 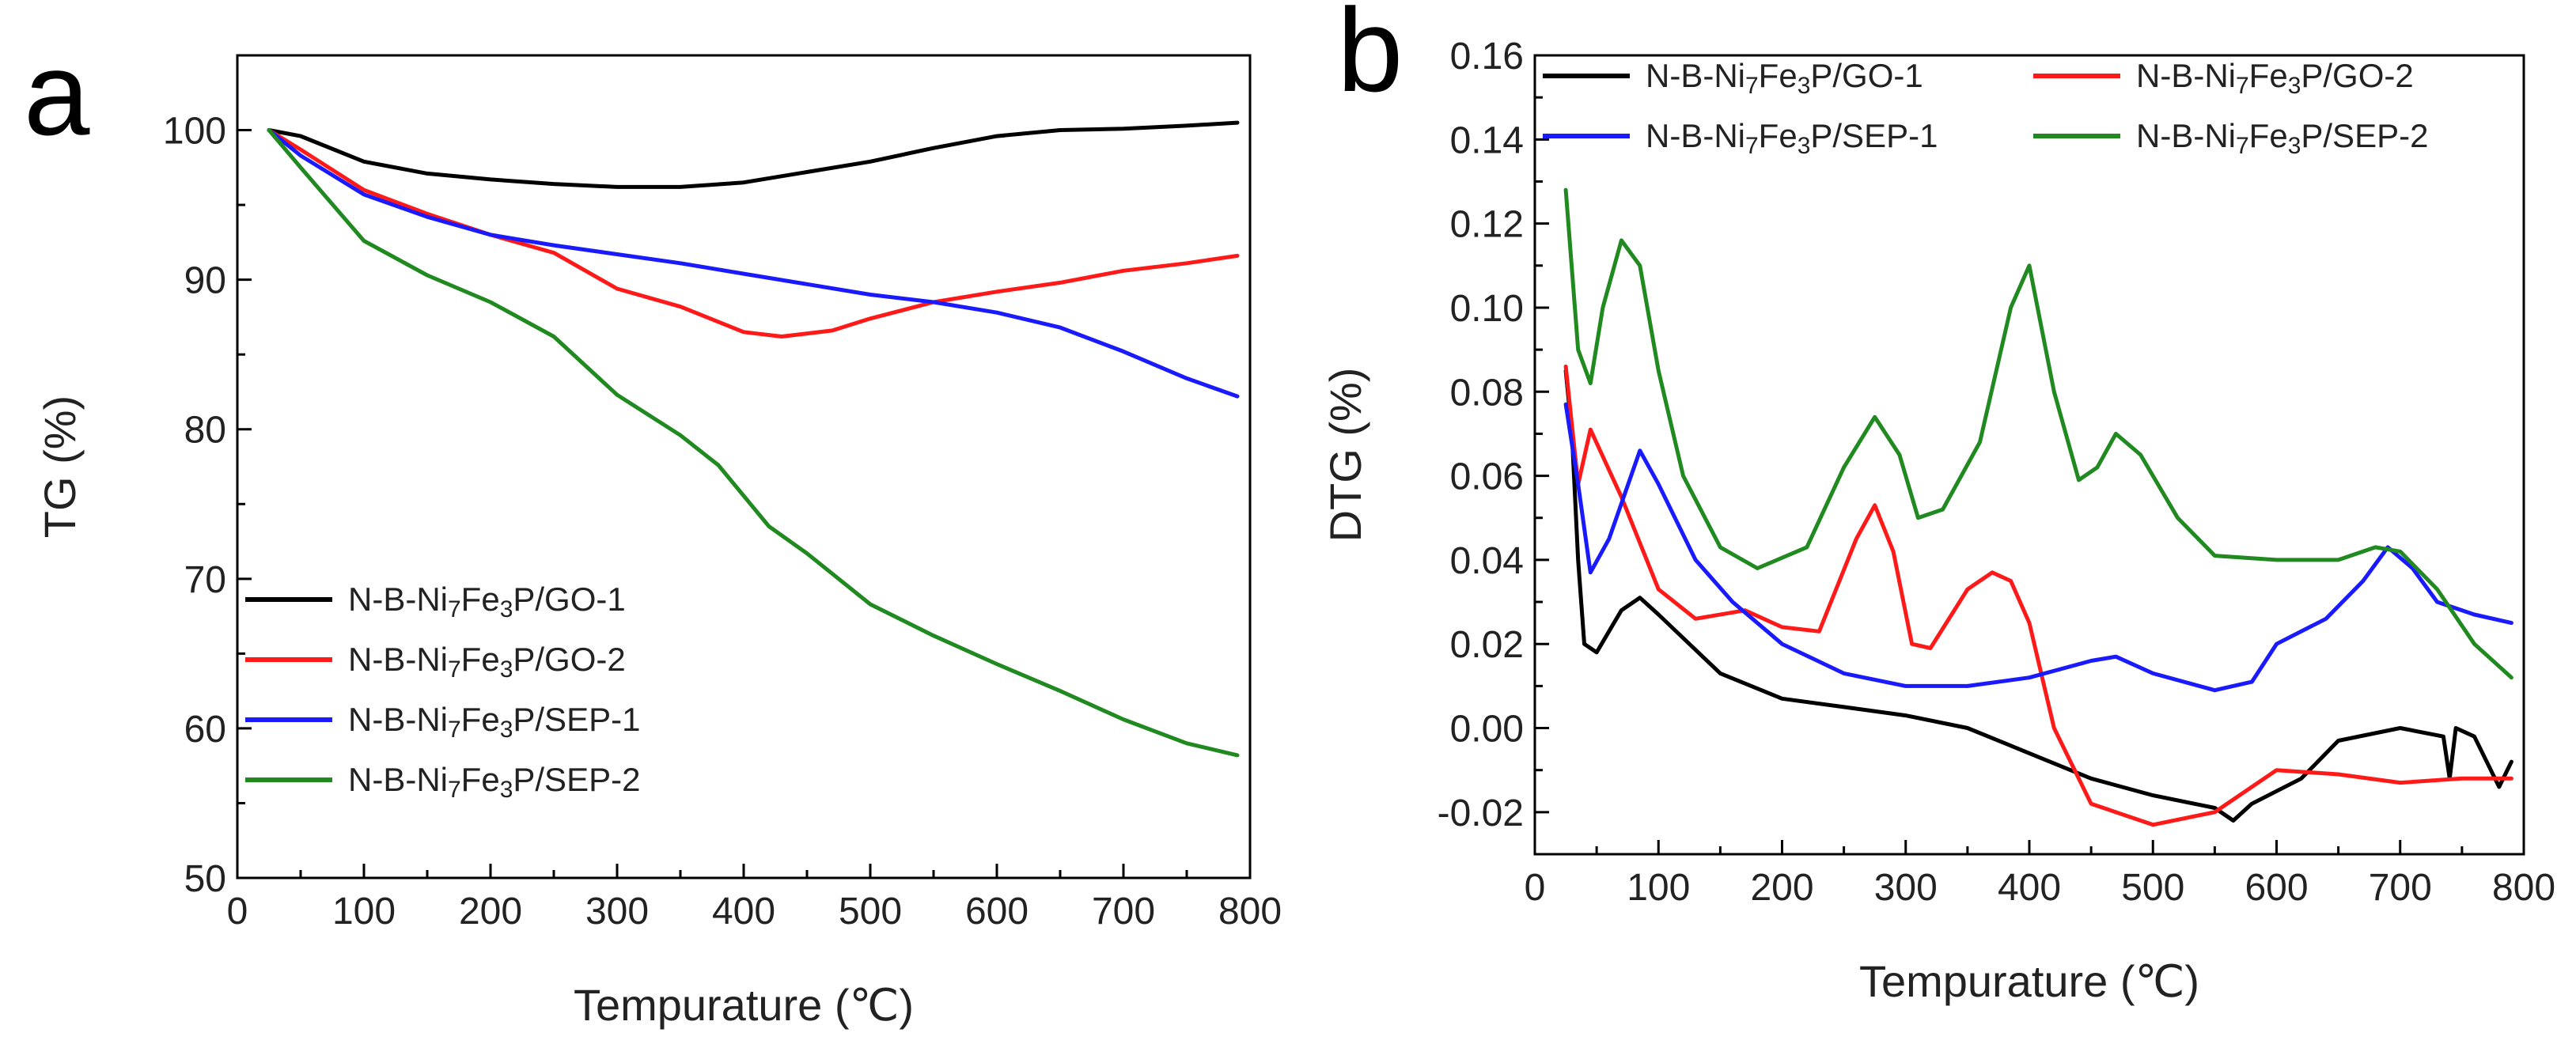 I want to click on panel-a-x-tick-label: 200, so click(x=490, y=912).